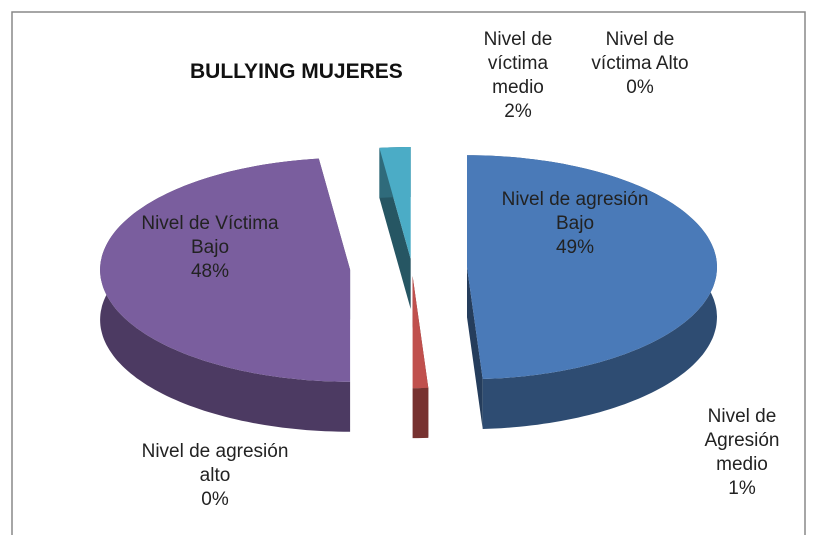  What do you see at coordinates (518, 111) in the screenshot?
I see `value-label: 2%` at bounding box center [518, 111].